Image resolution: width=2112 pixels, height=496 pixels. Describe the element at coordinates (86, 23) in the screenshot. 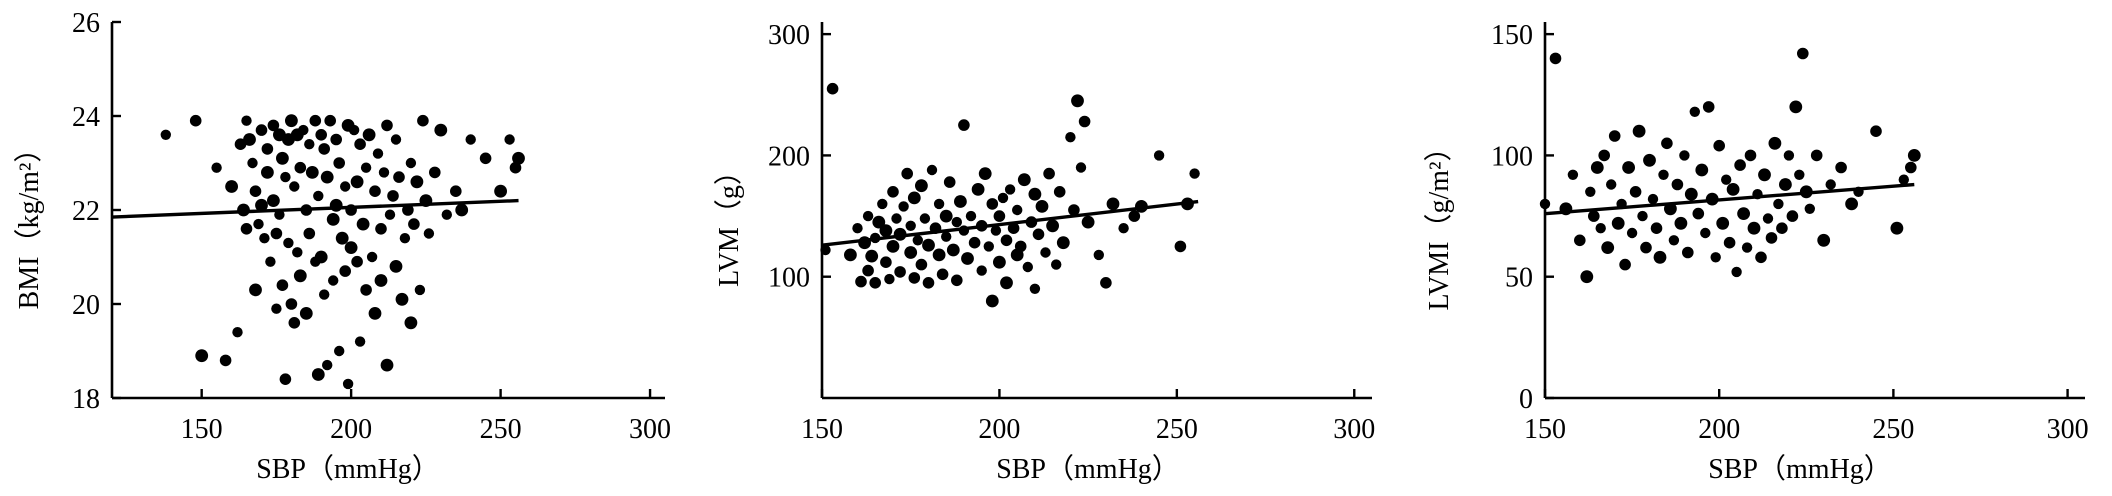

I see `chart-0-ytick-label: 26` at that location.